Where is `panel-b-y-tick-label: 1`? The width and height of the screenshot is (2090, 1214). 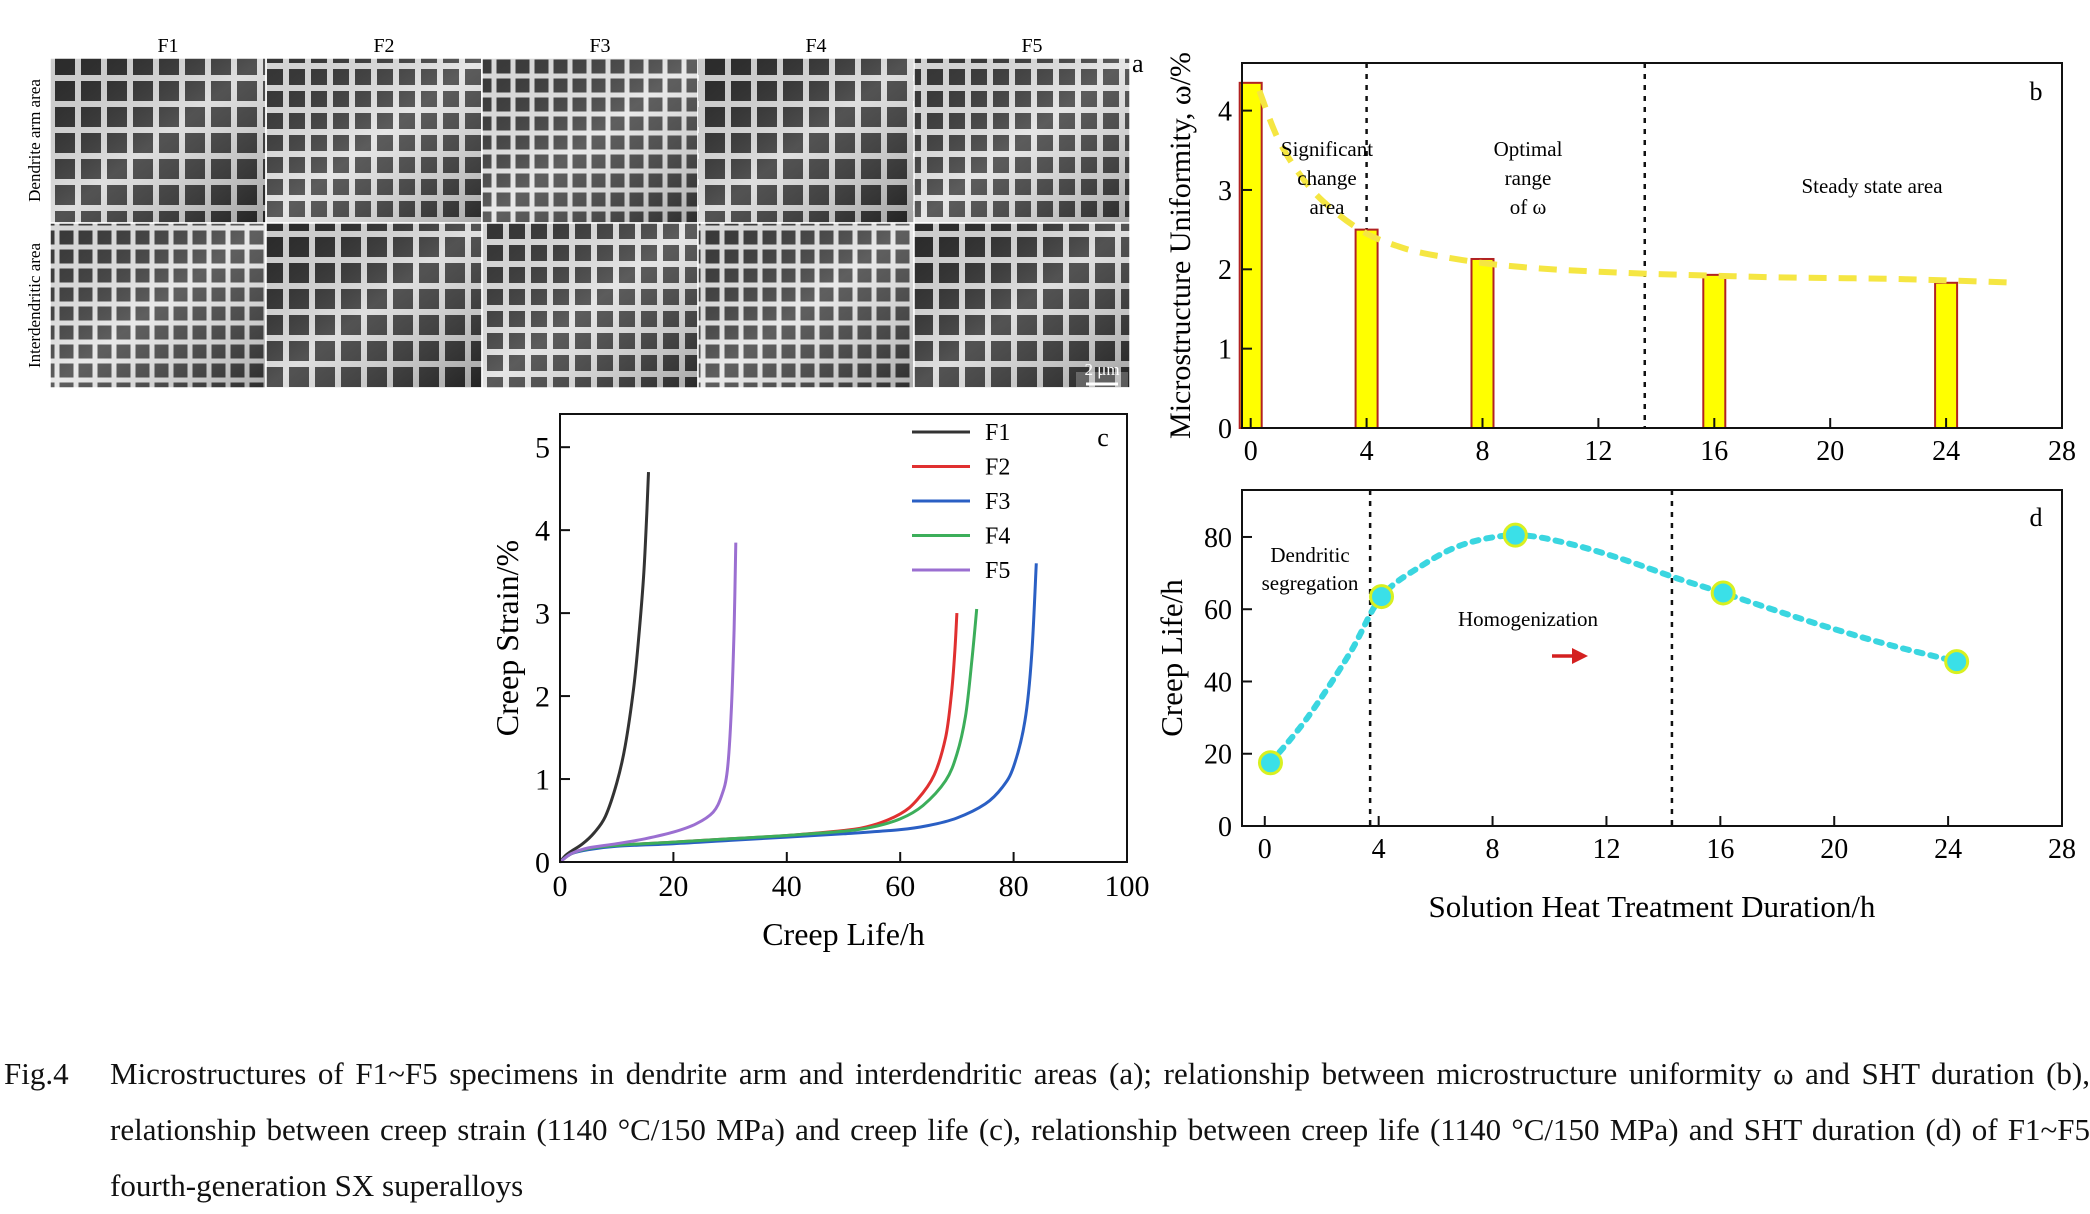 panel-b-y-tick-label: 1 is located at coordinates (1225, 349).